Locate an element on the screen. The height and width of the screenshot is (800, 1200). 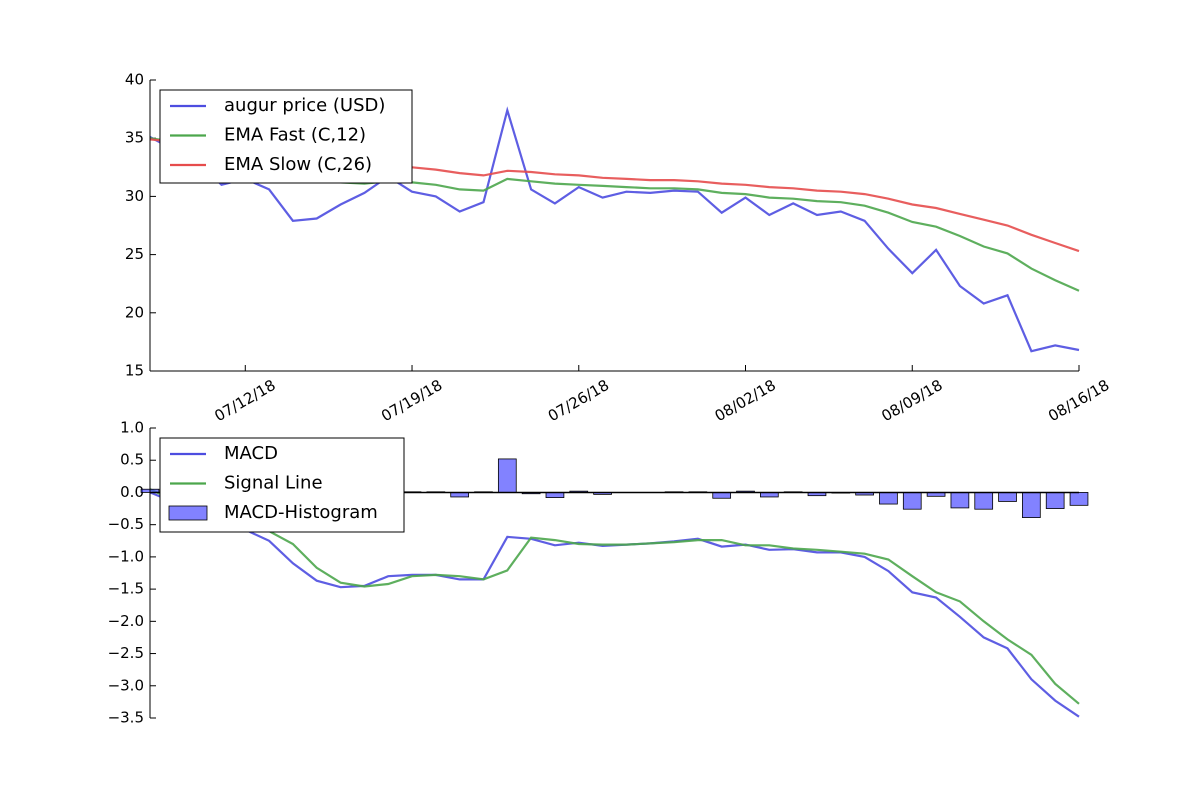
y-tick-label: −2.5 is located at coordinates (126, 653).